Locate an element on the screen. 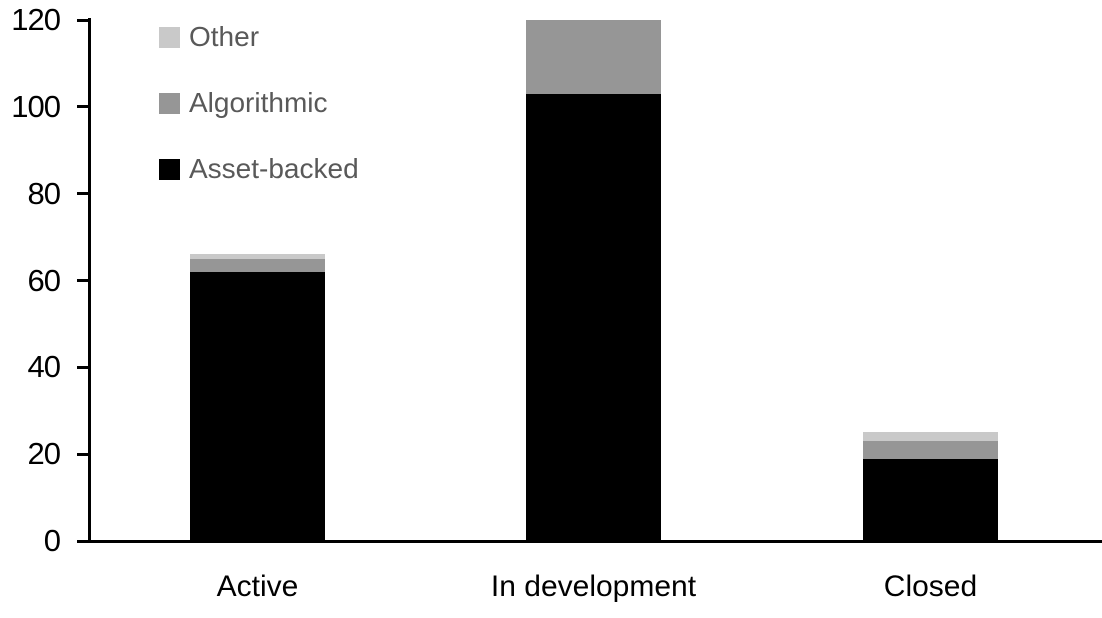 This screenshot has width=1102, height=618. legend-label: Asset-backed is located at coordinates (274, 168).